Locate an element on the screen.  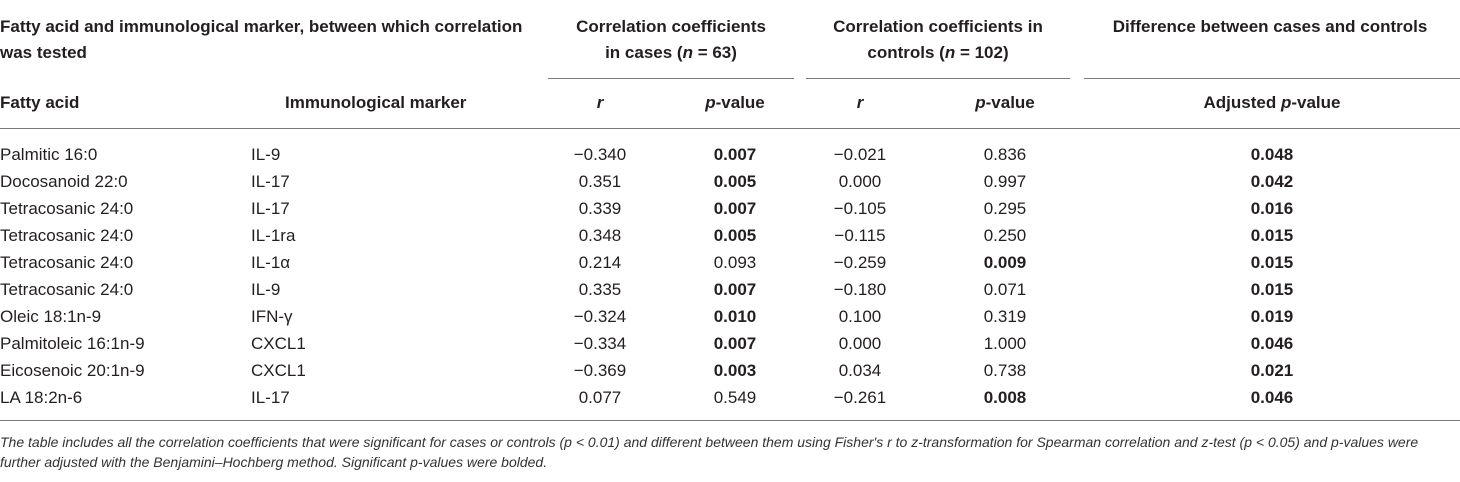
cell-r-cases: −0.369 is located at coordinates (600, 370).